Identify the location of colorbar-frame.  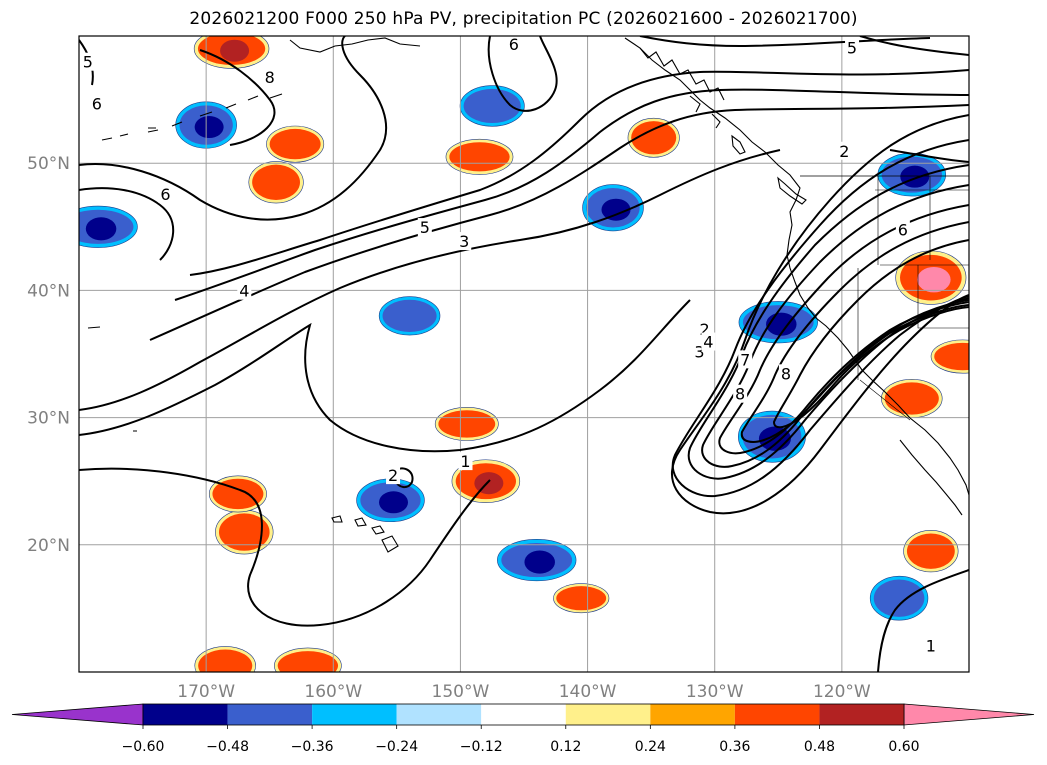
(523, 714).